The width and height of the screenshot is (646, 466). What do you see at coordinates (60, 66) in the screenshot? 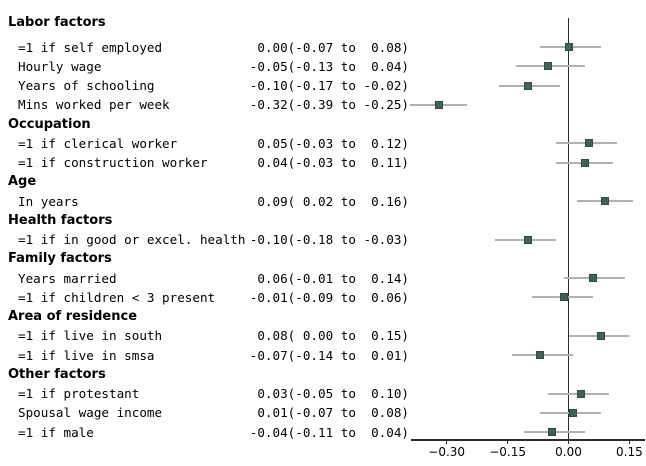
I see `row-label: Hourly wage` at bounding box center [60, 66].